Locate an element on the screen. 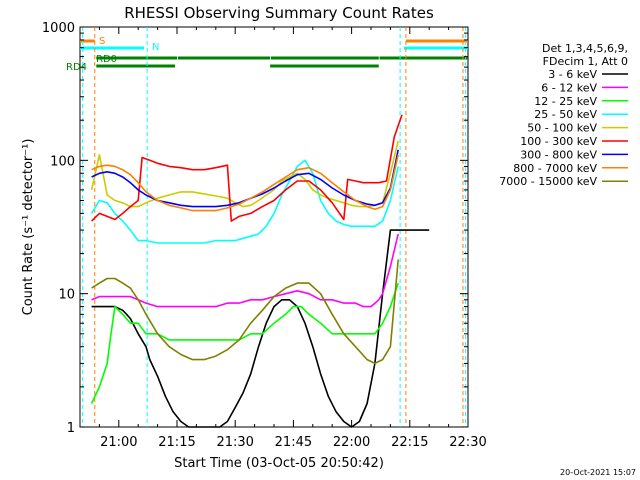 The width and height of the screenshot is (640, 480). y-tick-label: 10 is located at coordinates (66, 295).